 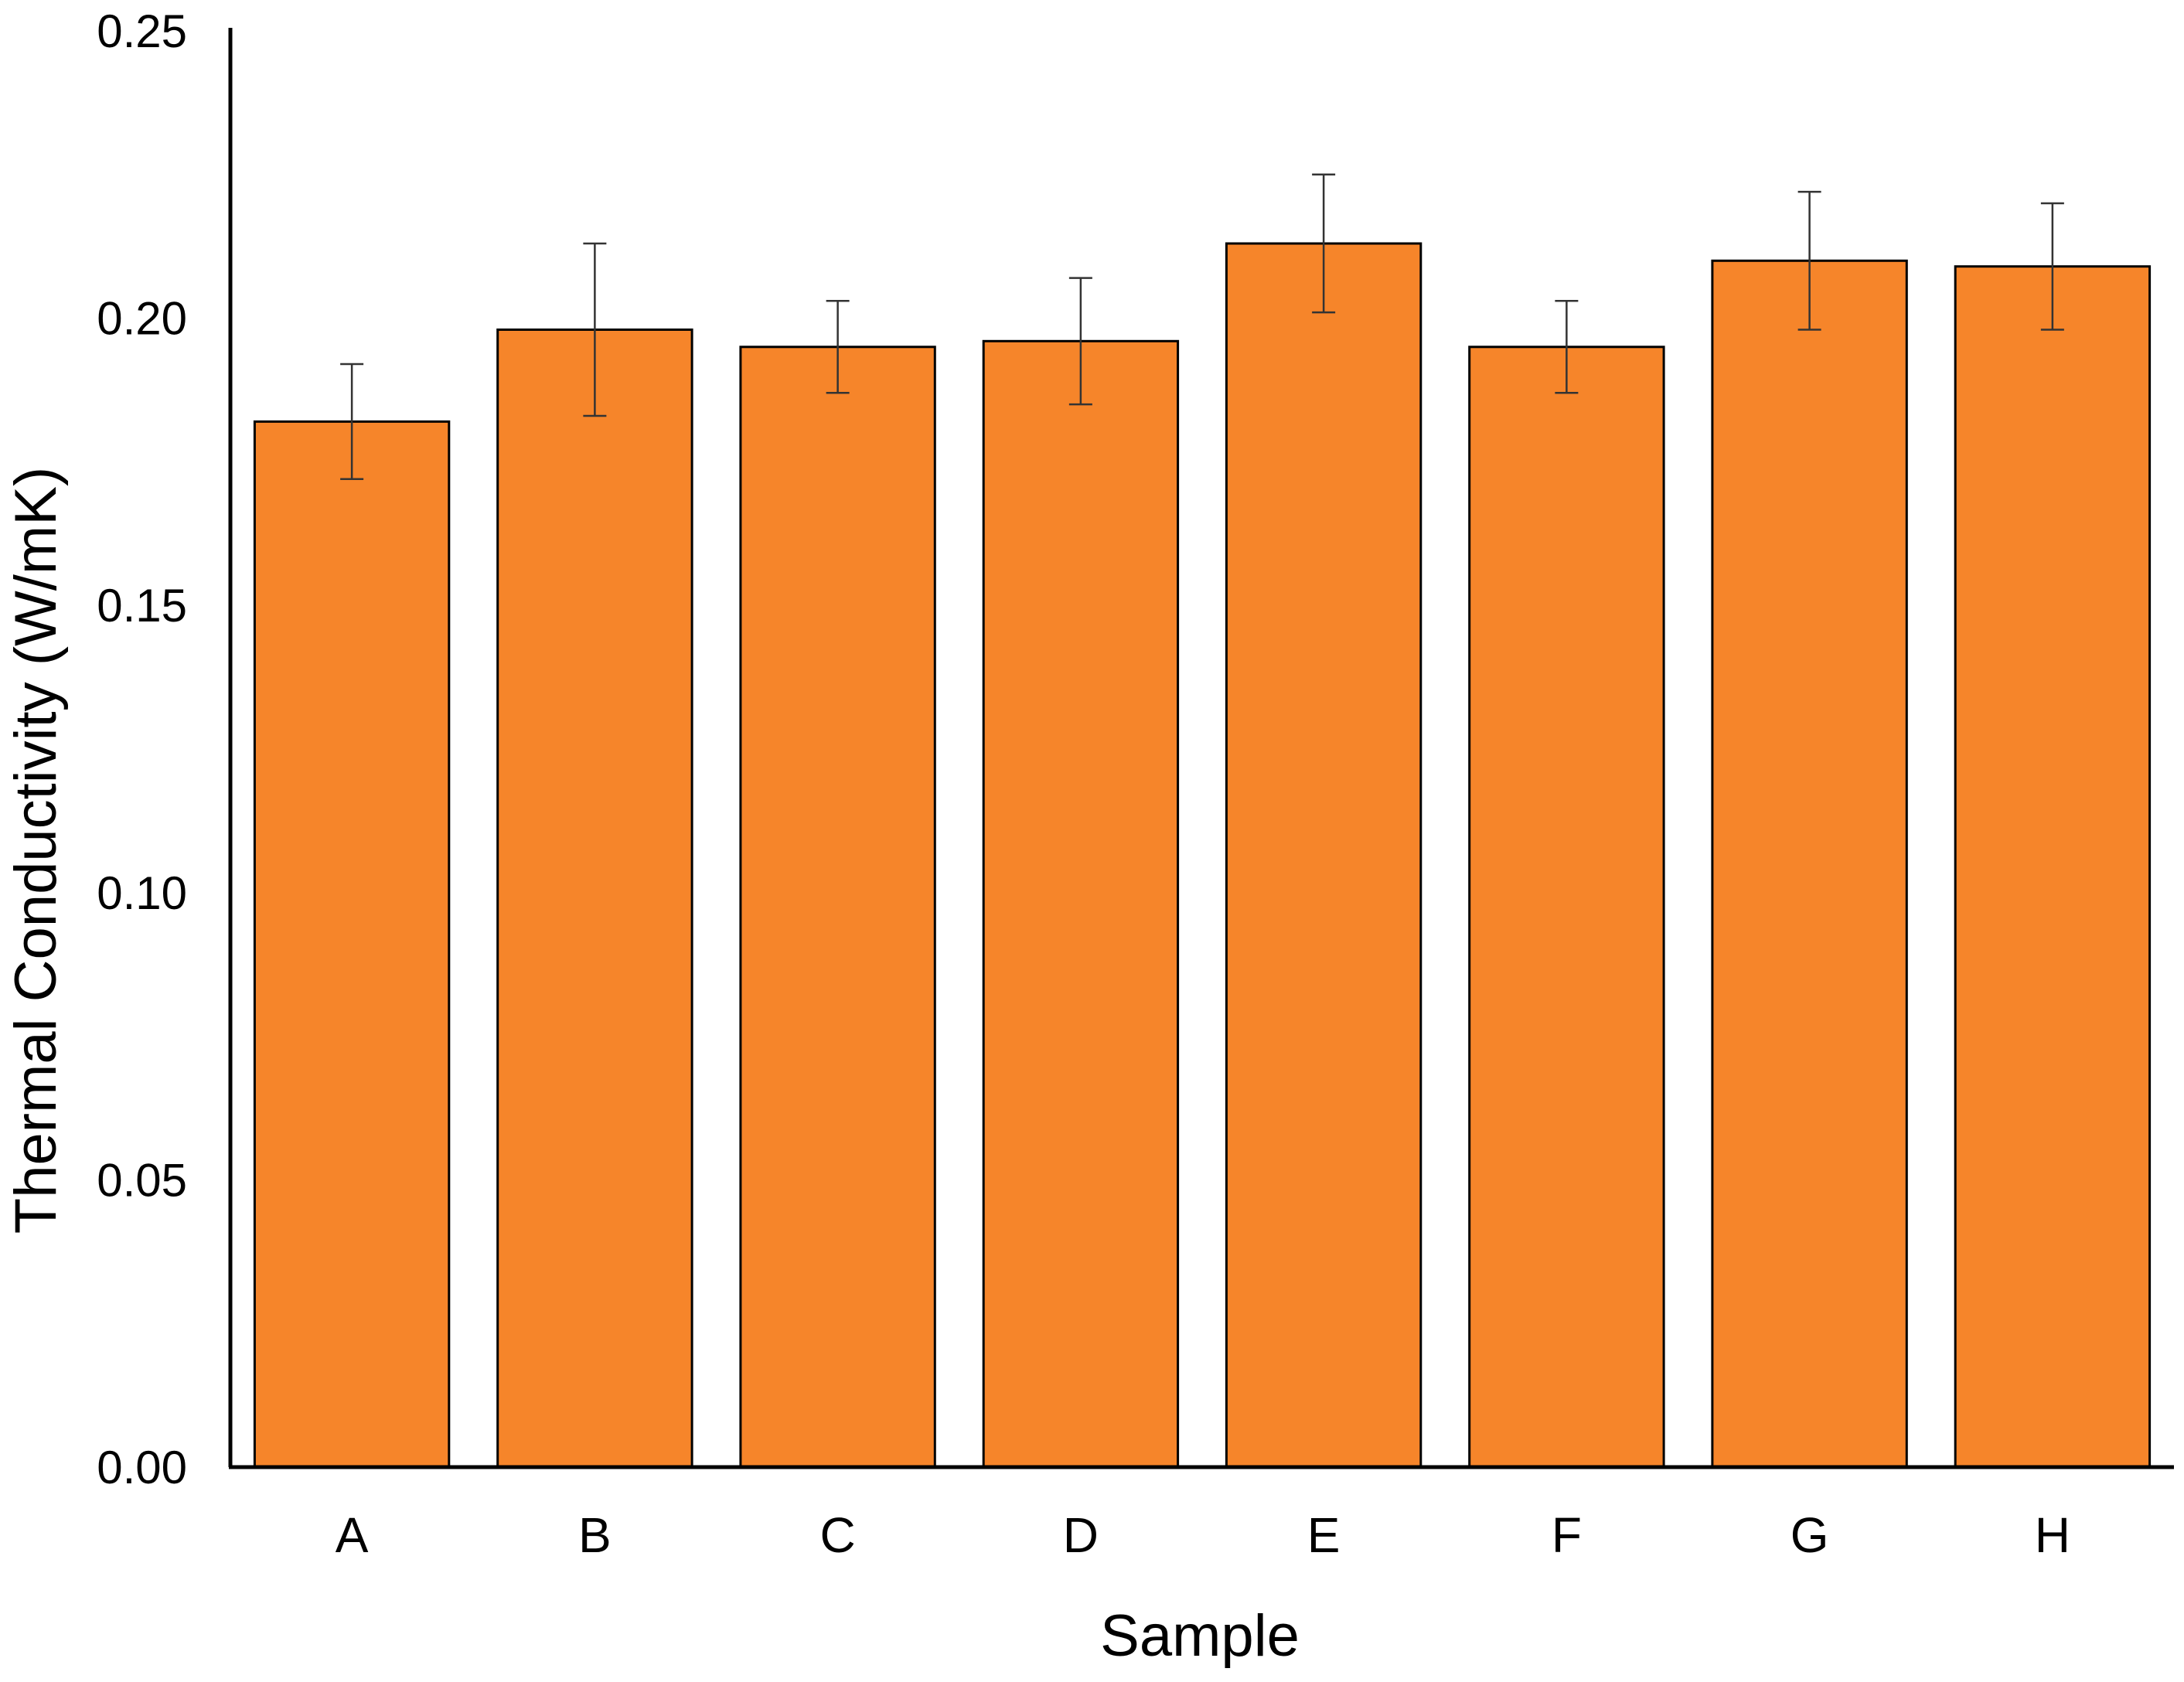 What do you see at coordinates (1566, 907) in the screenshot?
I see `bar-f` at bounding box center [1566, 907].